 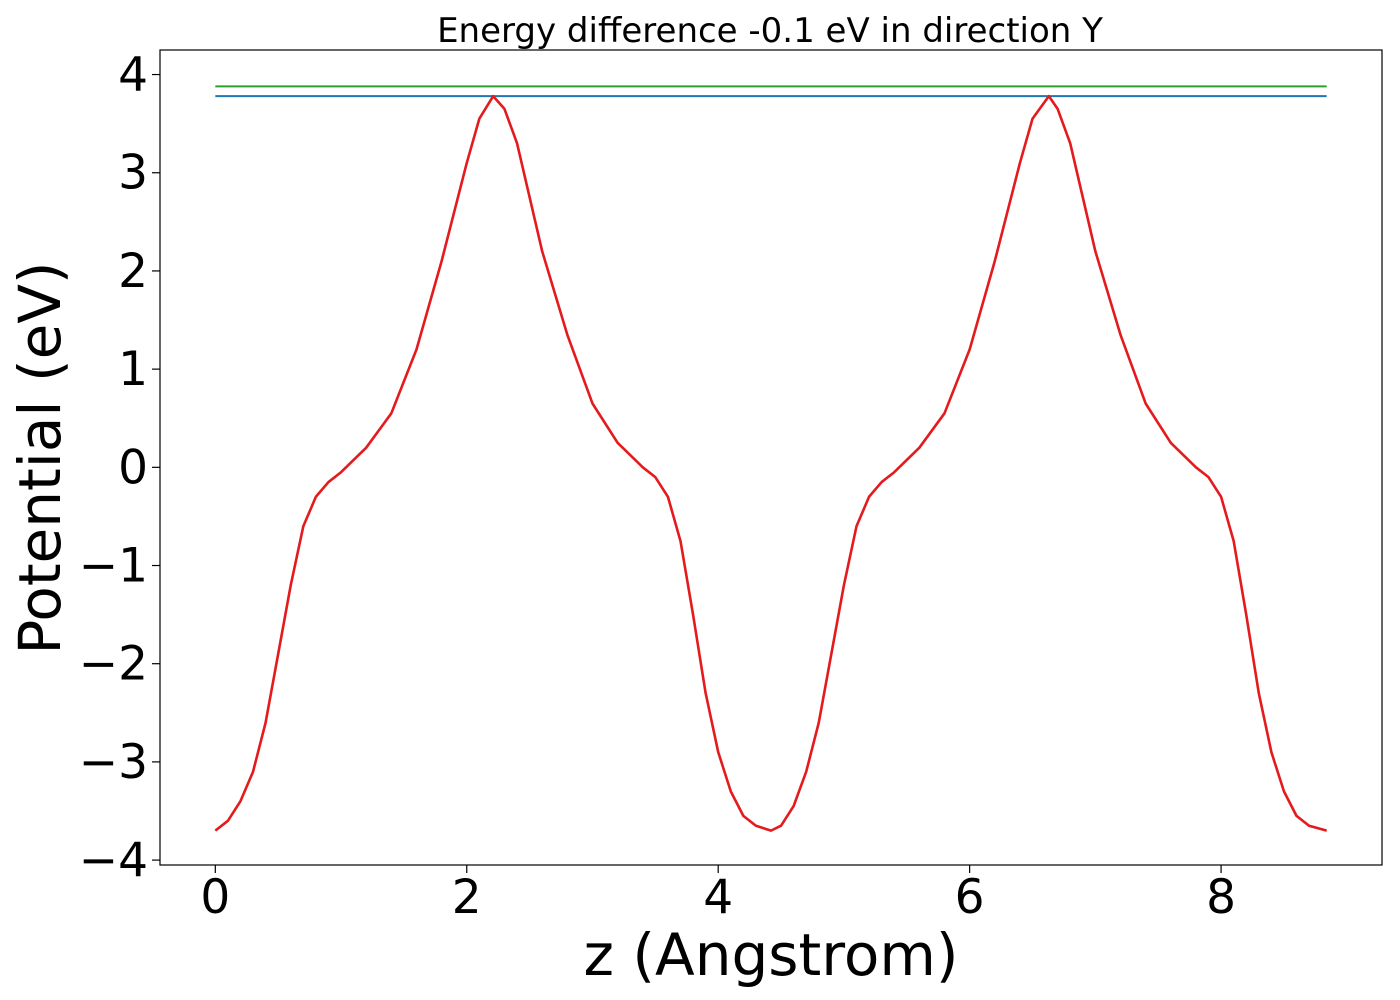 I want to click on y-tick-label: 0, so click(x=133, y=467).